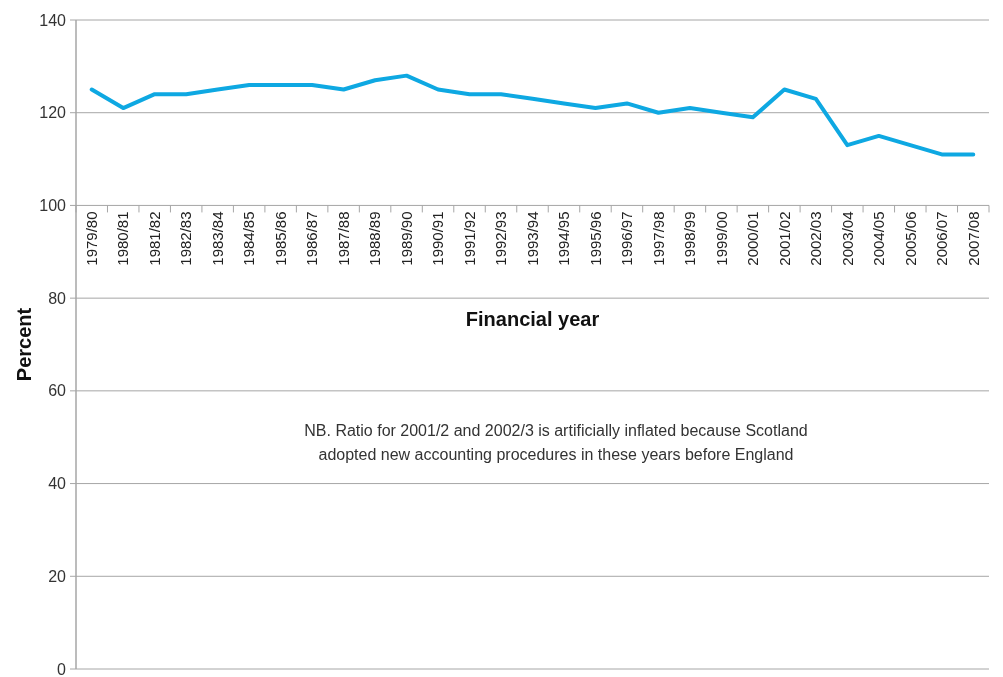 The height and width of the screenshot is (677, 1003). Describe the element at coordinates (57, 391) in the screenshot. I see `y-tick-label: 60` at that location.